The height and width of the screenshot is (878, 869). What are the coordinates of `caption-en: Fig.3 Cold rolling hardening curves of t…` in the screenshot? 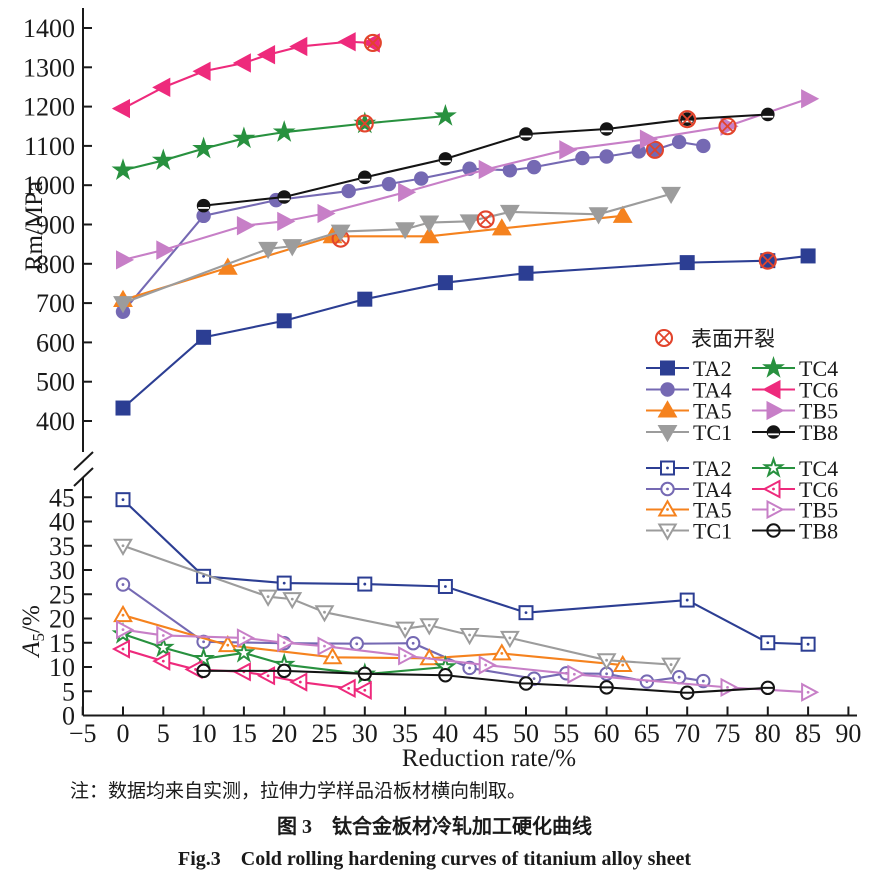 It's located at (434, 859).